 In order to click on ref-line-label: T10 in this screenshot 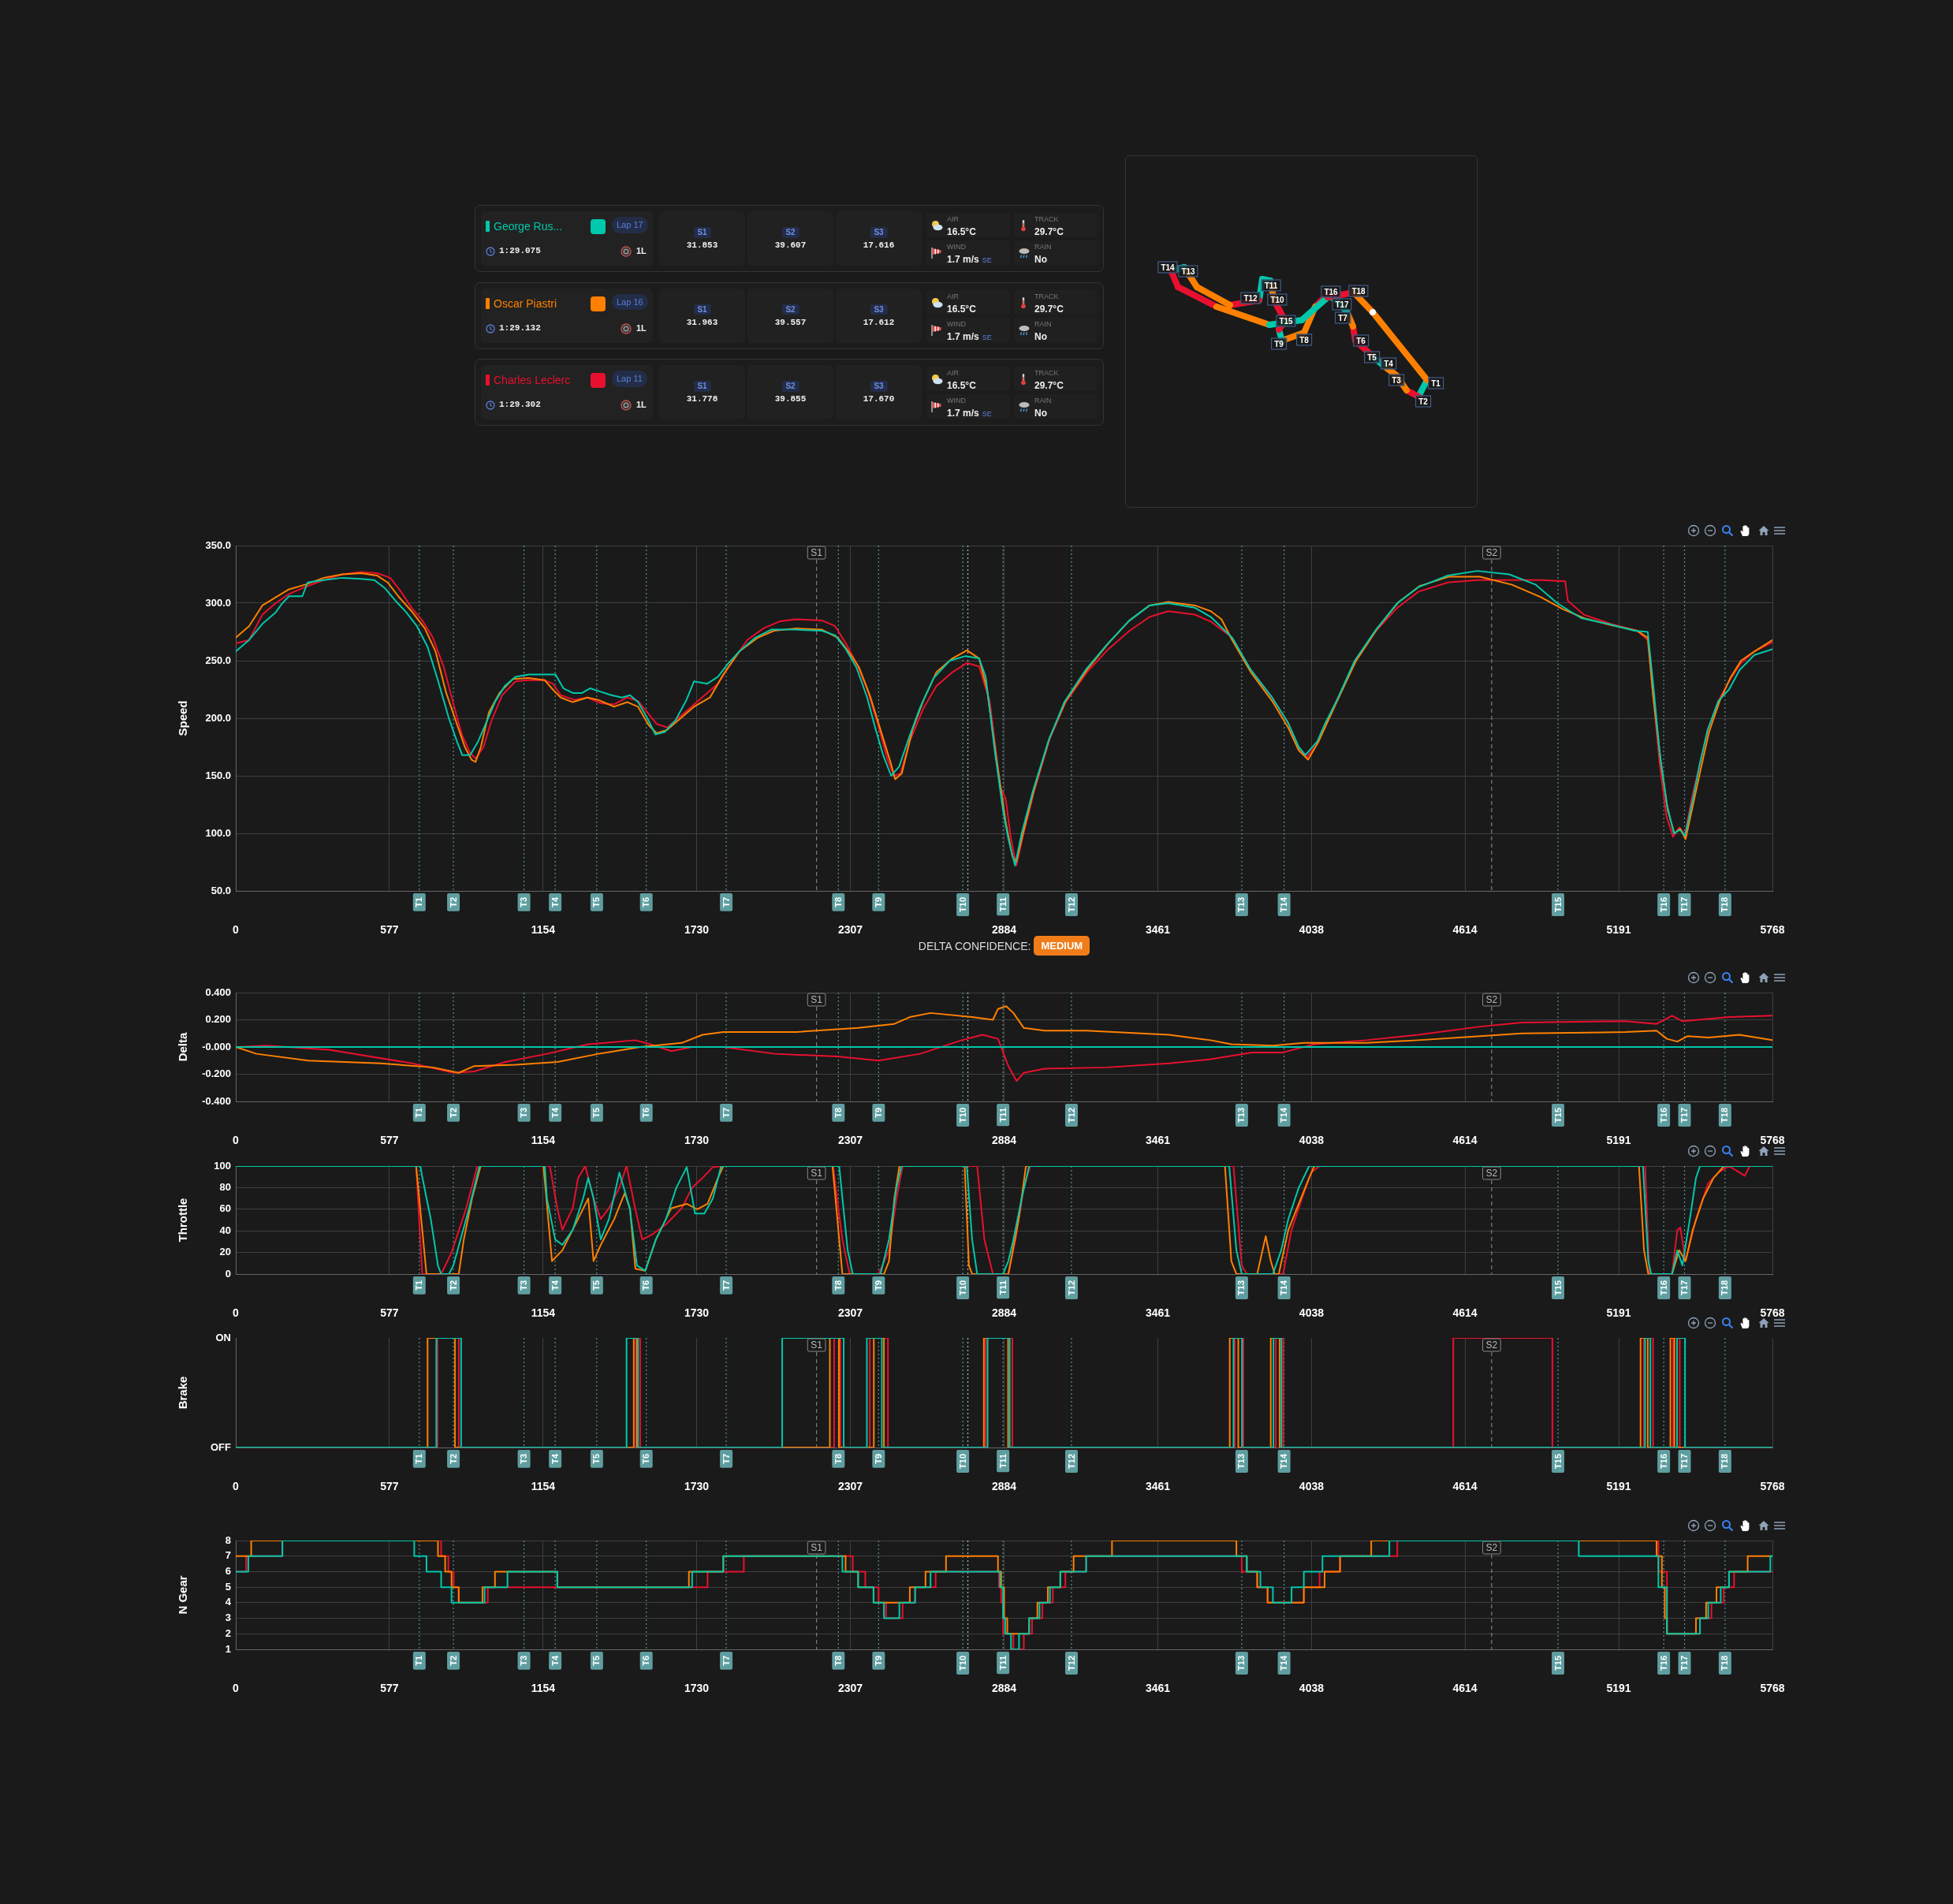, I will do `click(962, 904)`.